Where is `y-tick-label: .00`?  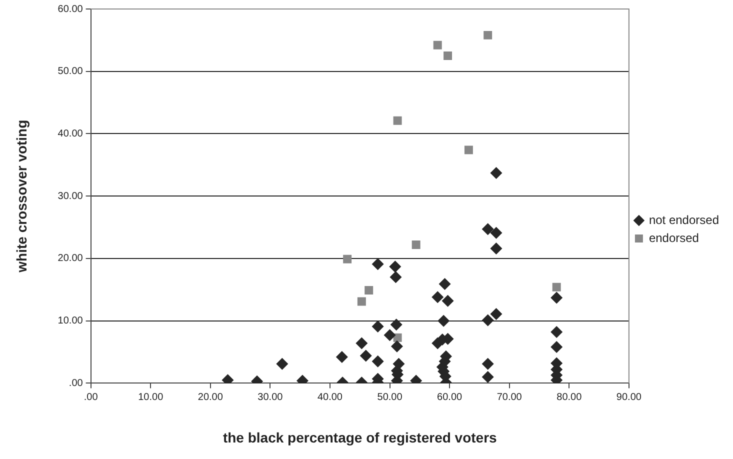 y-tick-label: .00 is located at coordinates (76, 383).